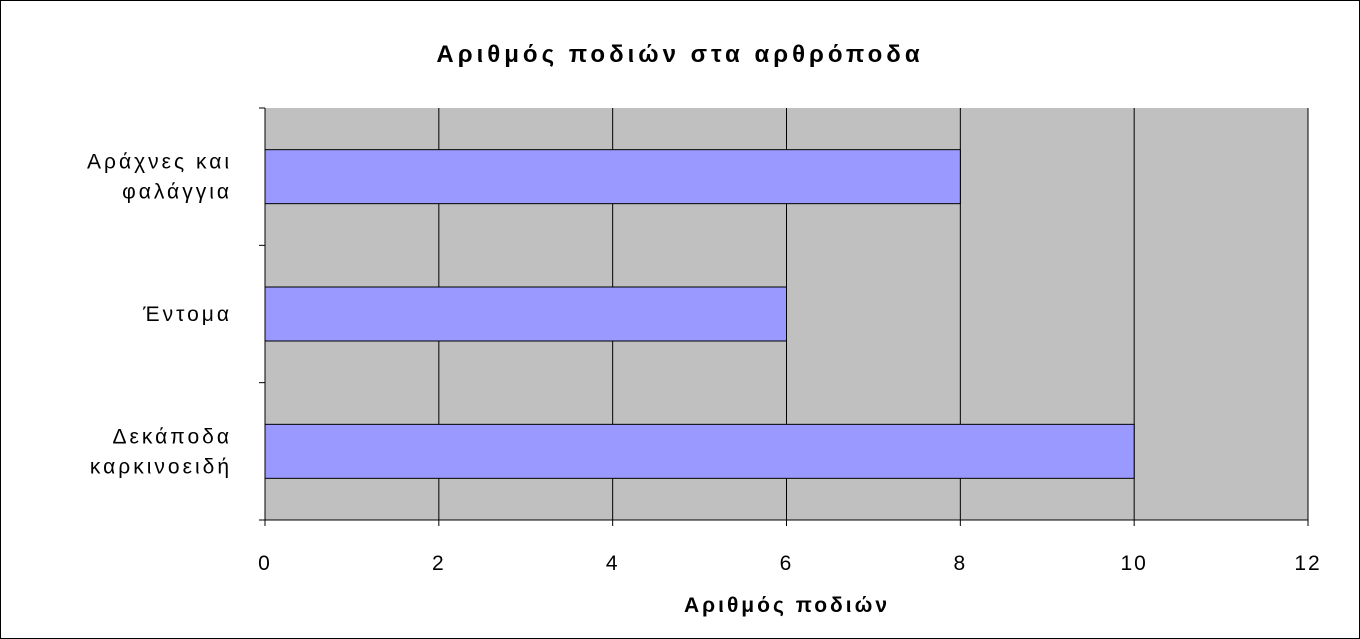 This screenshot has height=639, width=1360. What do you see at coordinates (187, 314) in the screenshot?
I see `y-category-label: Έντομα` at bounding box center [187, 314].